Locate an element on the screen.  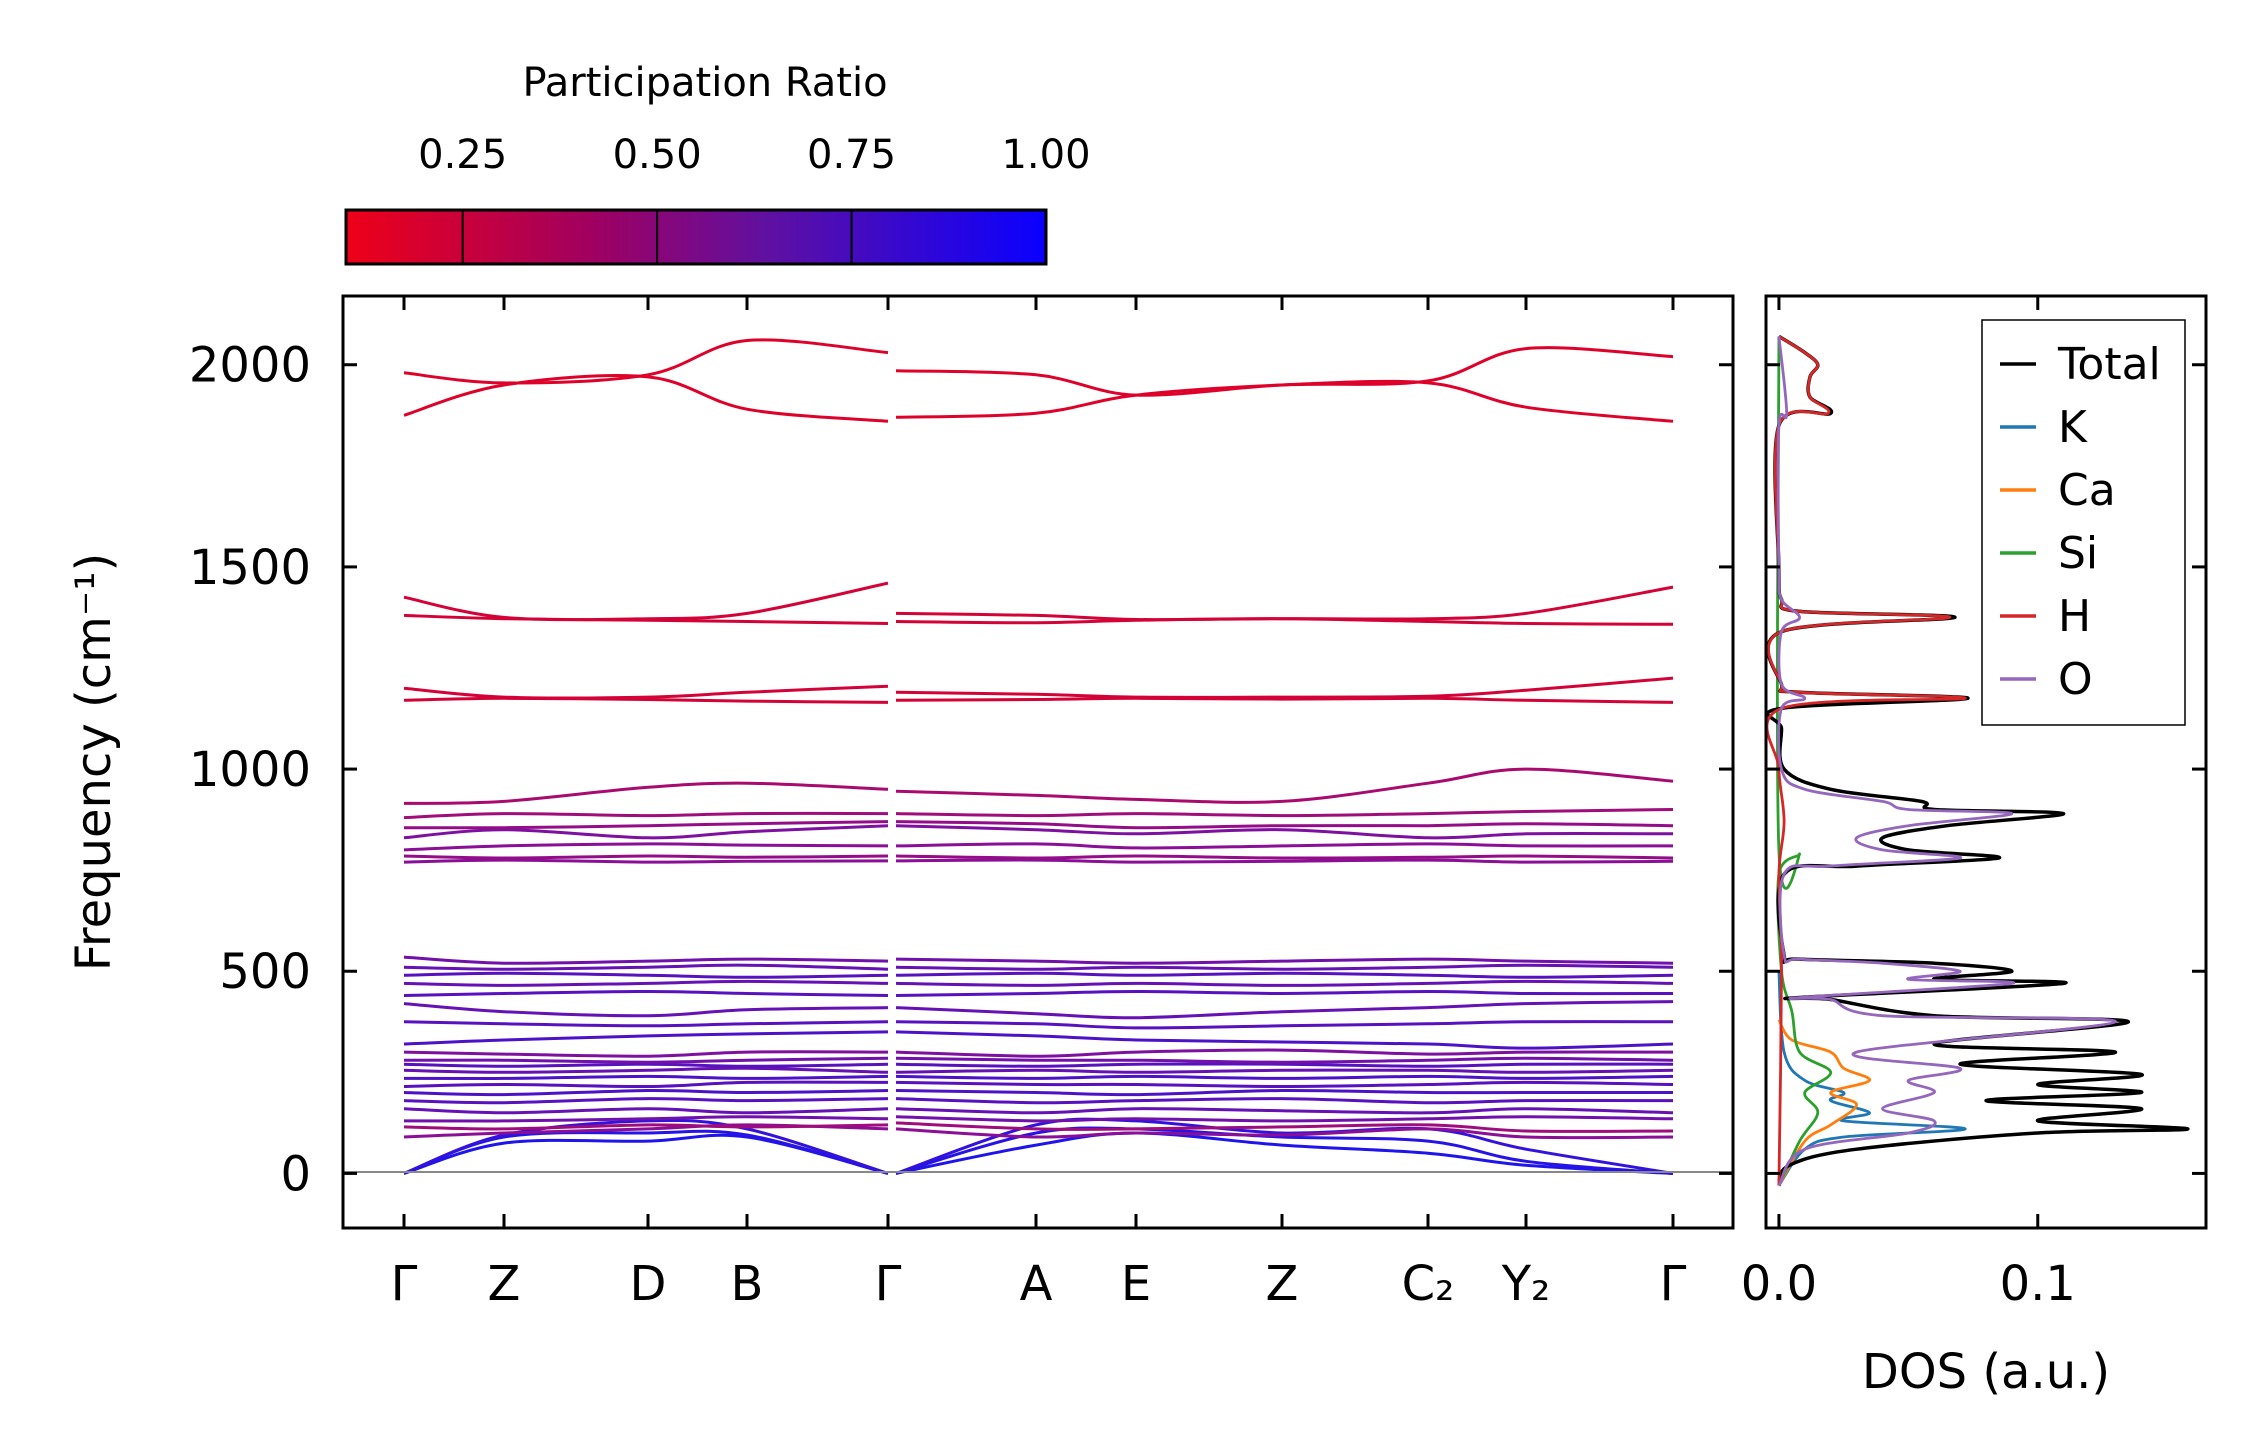
dos-x-axis-title: DOS (a.u.) is located at coordinates (1986, 1372).